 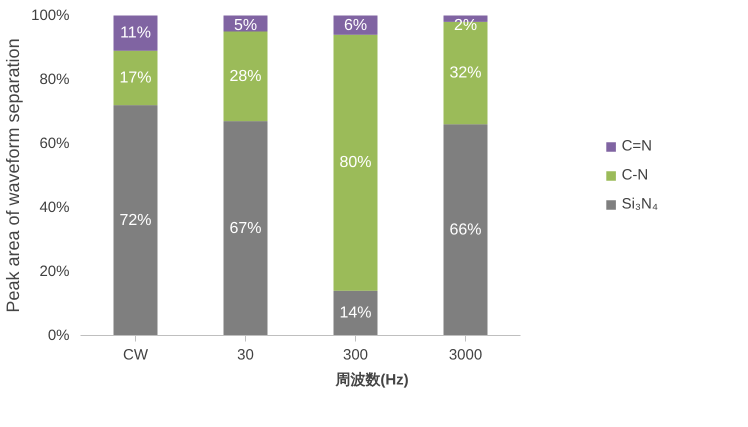 What do you see at coordinates (54, 207) in the screenshot?
I see `y-tick-label: 40%` at bounding box center [54, 207].